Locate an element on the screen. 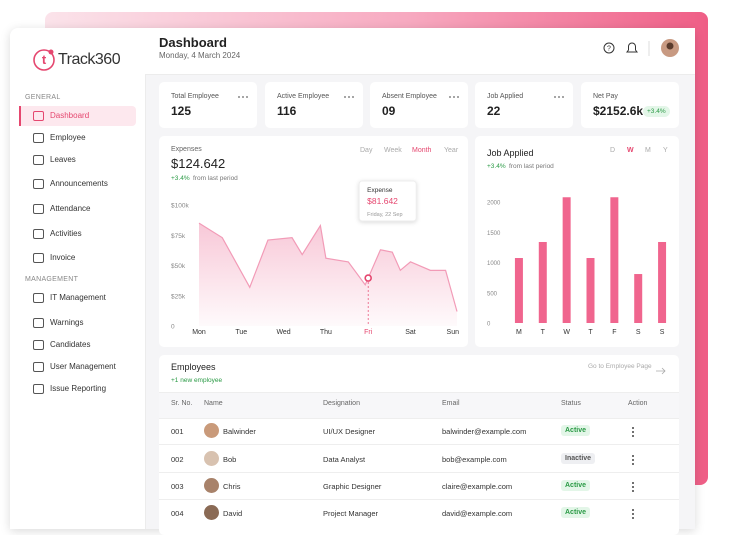 Image resolution: width=730 pixels, height=535 pixels. tooltip-box is located at coordinates (387, 201).